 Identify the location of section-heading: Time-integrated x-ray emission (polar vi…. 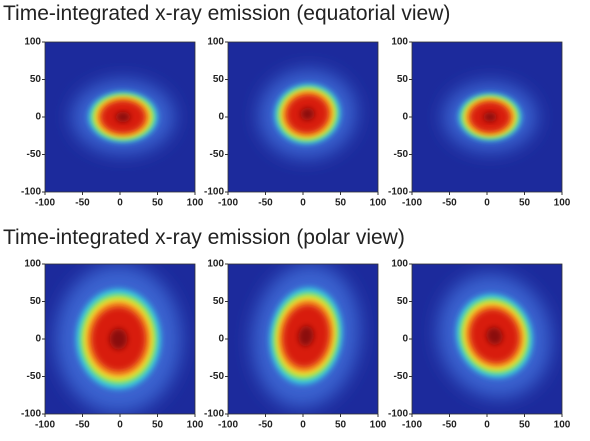
(204, 237).